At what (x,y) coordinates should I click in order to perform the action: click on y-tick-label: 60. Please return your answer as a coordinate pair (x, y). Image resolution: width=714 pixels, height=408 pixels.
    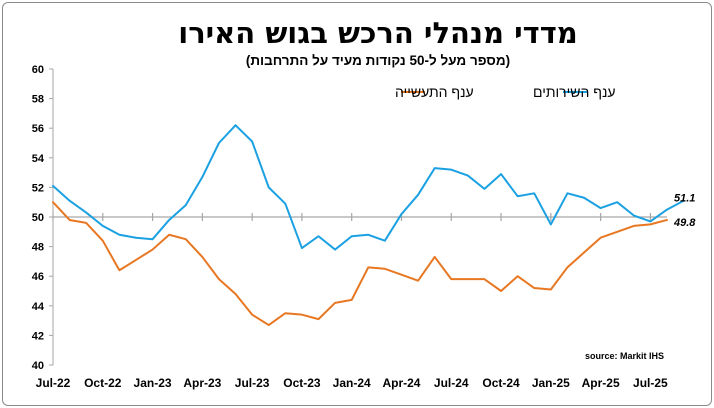
    Looking at the image, I should click on (38, 70).